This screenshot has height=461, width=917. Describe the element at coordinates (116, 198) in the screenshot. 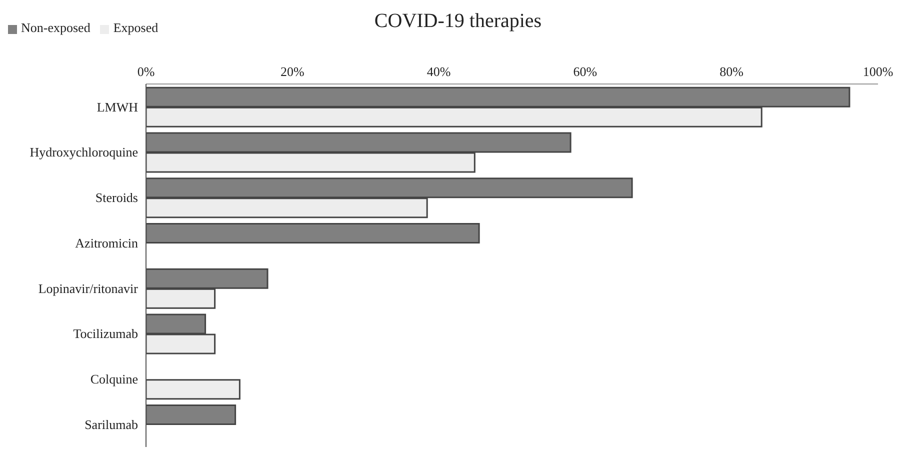

I see `y-tick-label: Steroids` at that location.